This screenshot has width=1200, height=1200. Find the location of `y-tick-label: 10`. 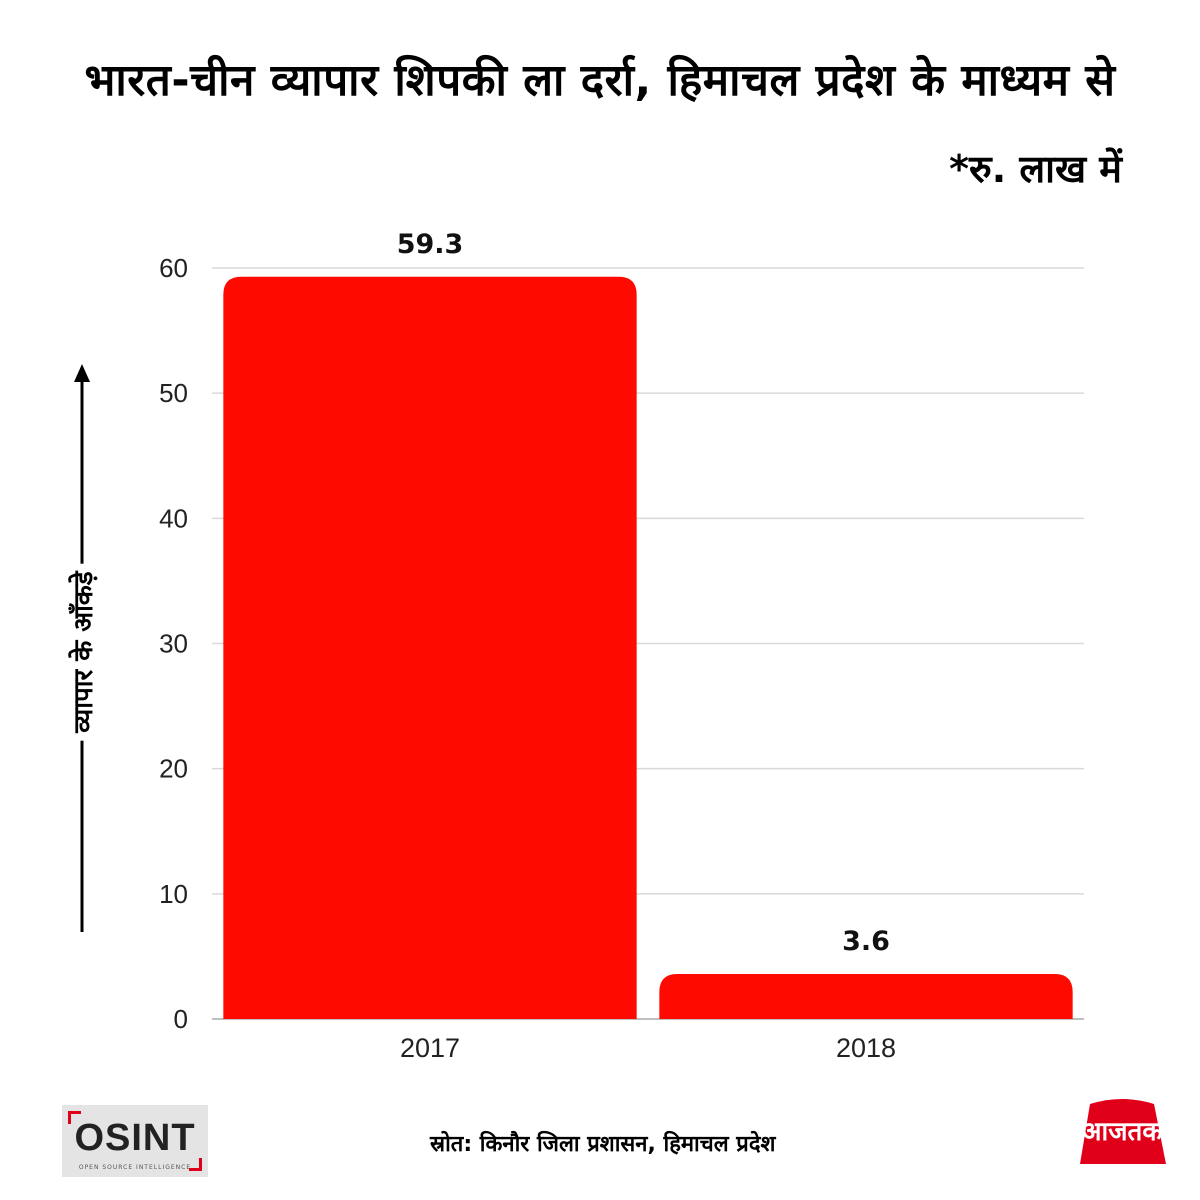

y-tick-label: 10 is located at coordinates (173, 894).